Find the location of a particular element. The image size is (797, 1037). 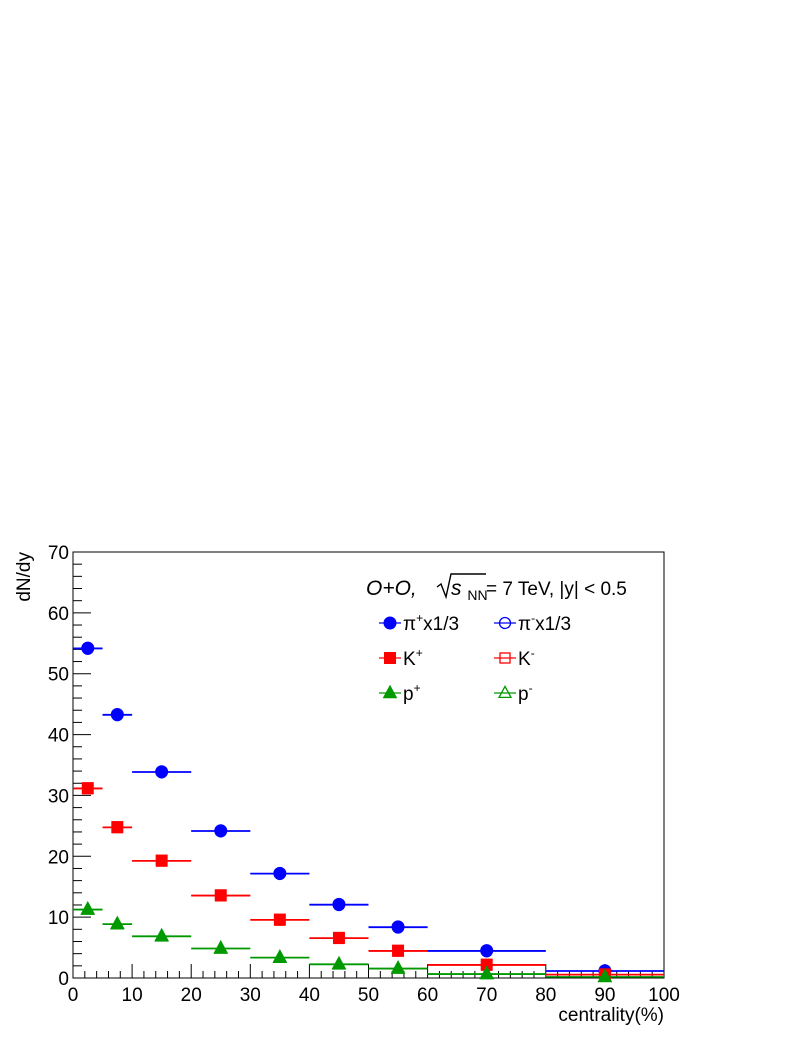

sqrt-symbol is located at coordinates (461, 586).